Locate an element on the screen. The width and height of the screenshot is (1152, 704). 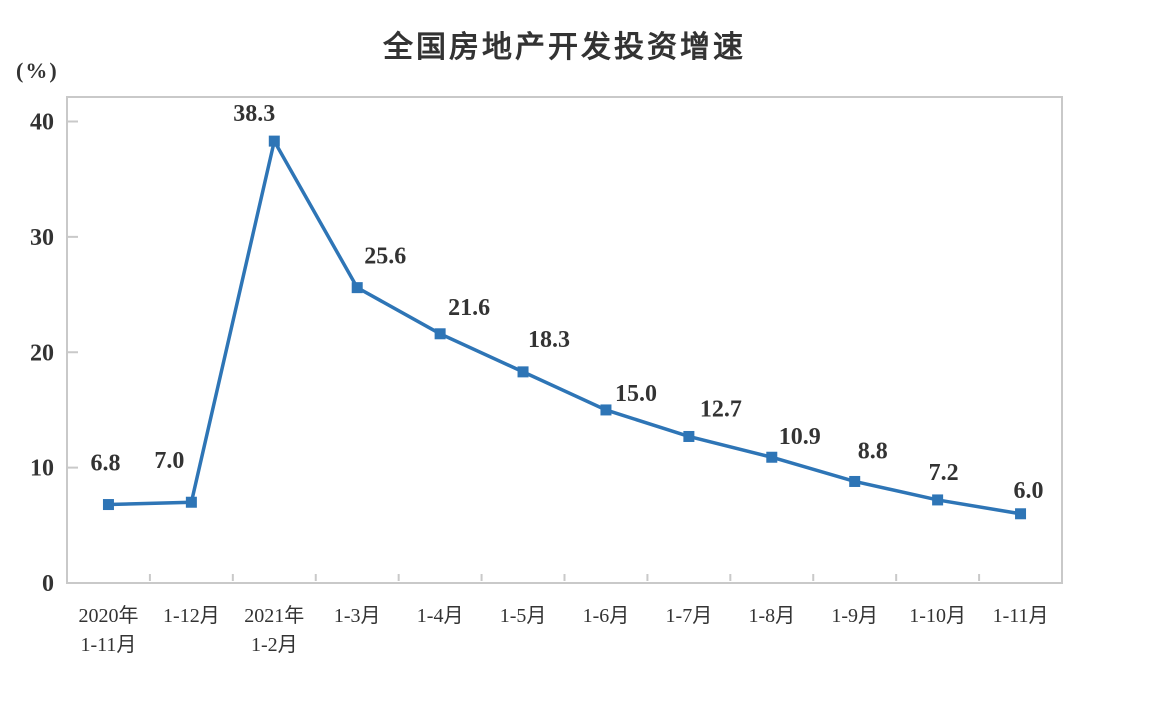
x-axis-label: 1-8月 is located at coordinates (771, 616).